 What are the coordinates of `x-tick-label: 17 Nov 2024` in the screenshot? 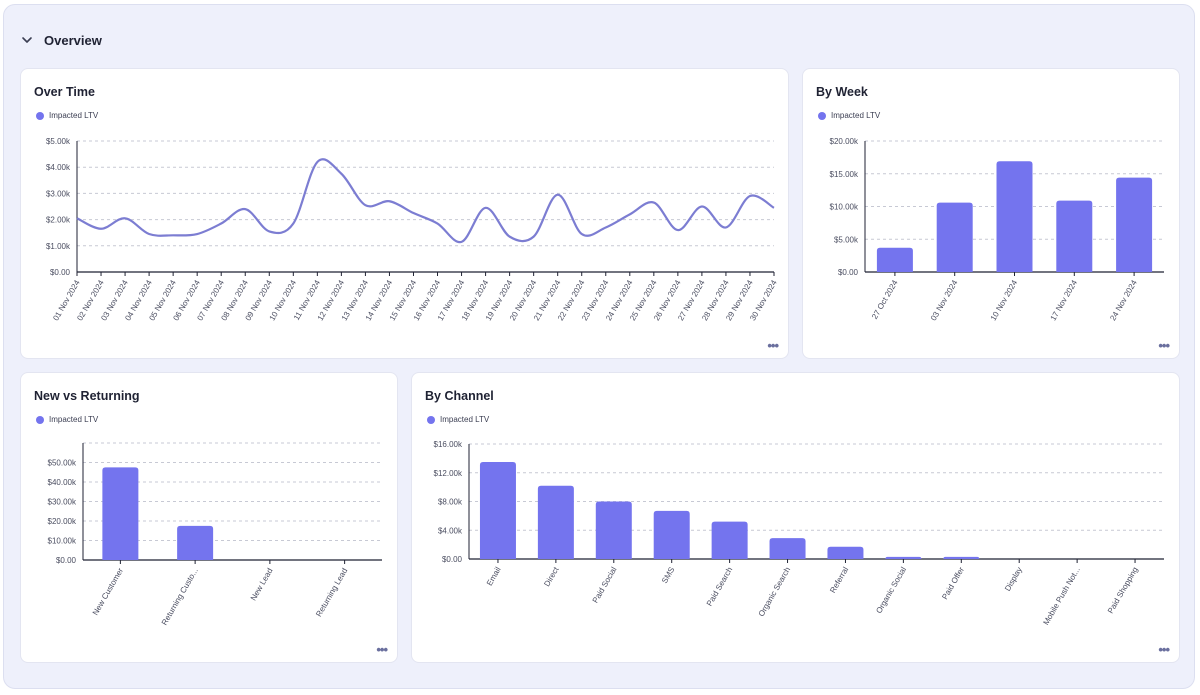 It's located at (1064, 300).